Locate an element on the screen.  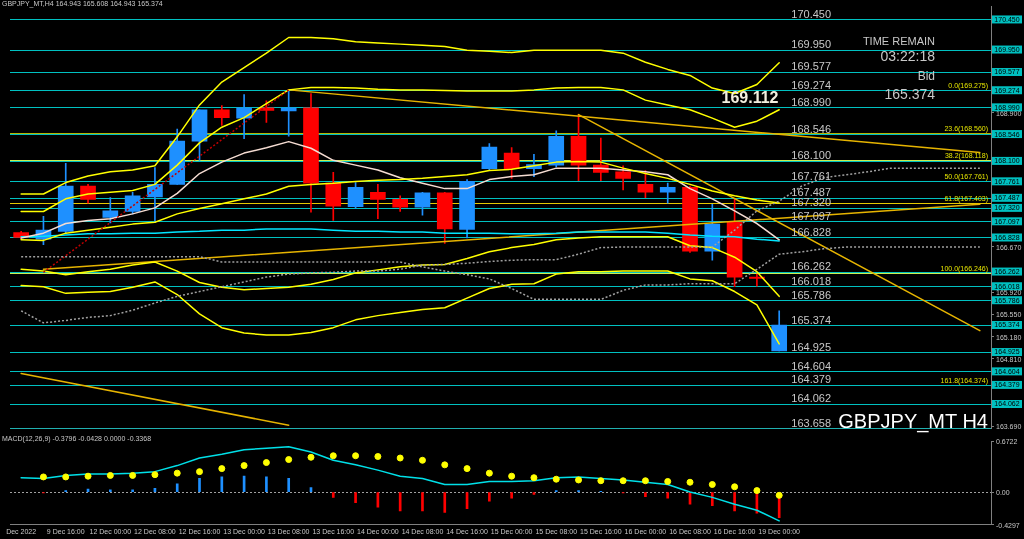
ref-line-label: 164.604 is located at coordinates (811, 365).